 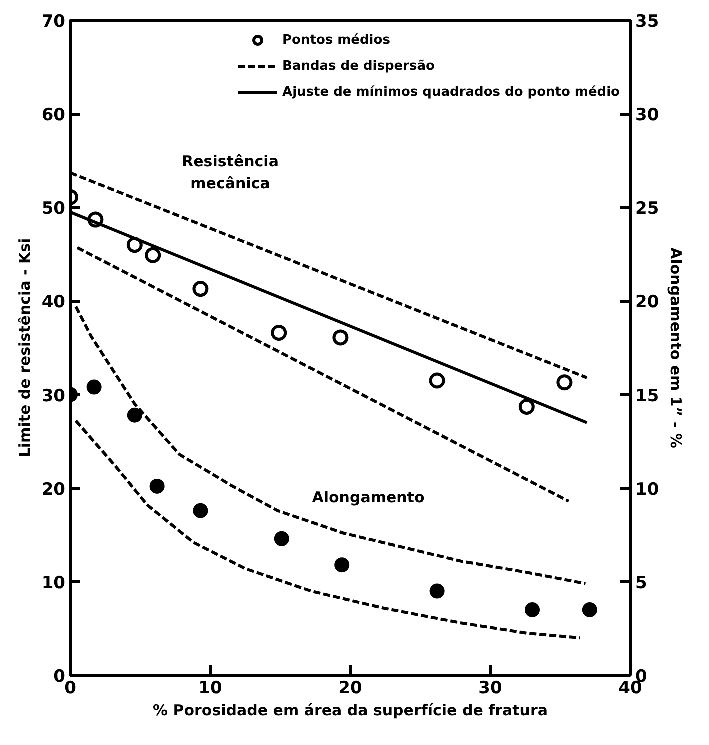 What do you see at coordinates (54, 583) in the screenshot?
I see `y-tick-label: 10` at bounding box center [54, 583].